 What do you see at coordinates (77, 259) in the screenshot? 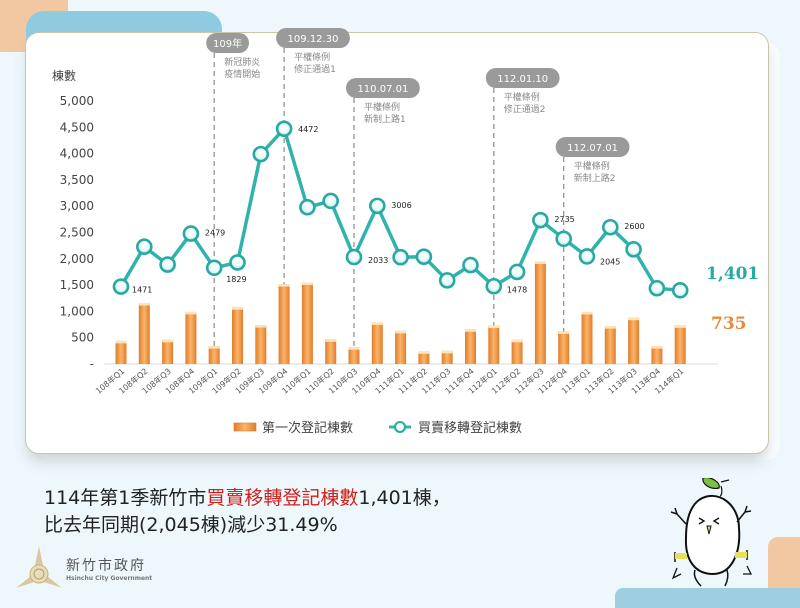
I see `y-tick-label: 2,000` at bounding box center [77, 259].